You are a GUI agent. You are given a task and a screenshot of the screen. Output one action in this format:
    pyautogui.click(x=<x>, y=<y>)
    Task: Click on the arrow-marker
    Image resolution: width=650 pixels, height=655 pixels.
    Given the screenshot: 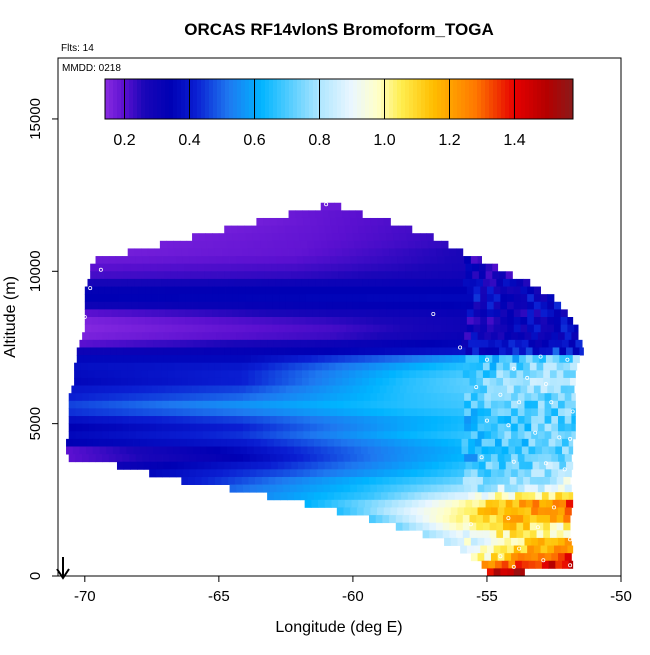 What is the action you would take?
    pyautogui.click(x=63, y=568)
    